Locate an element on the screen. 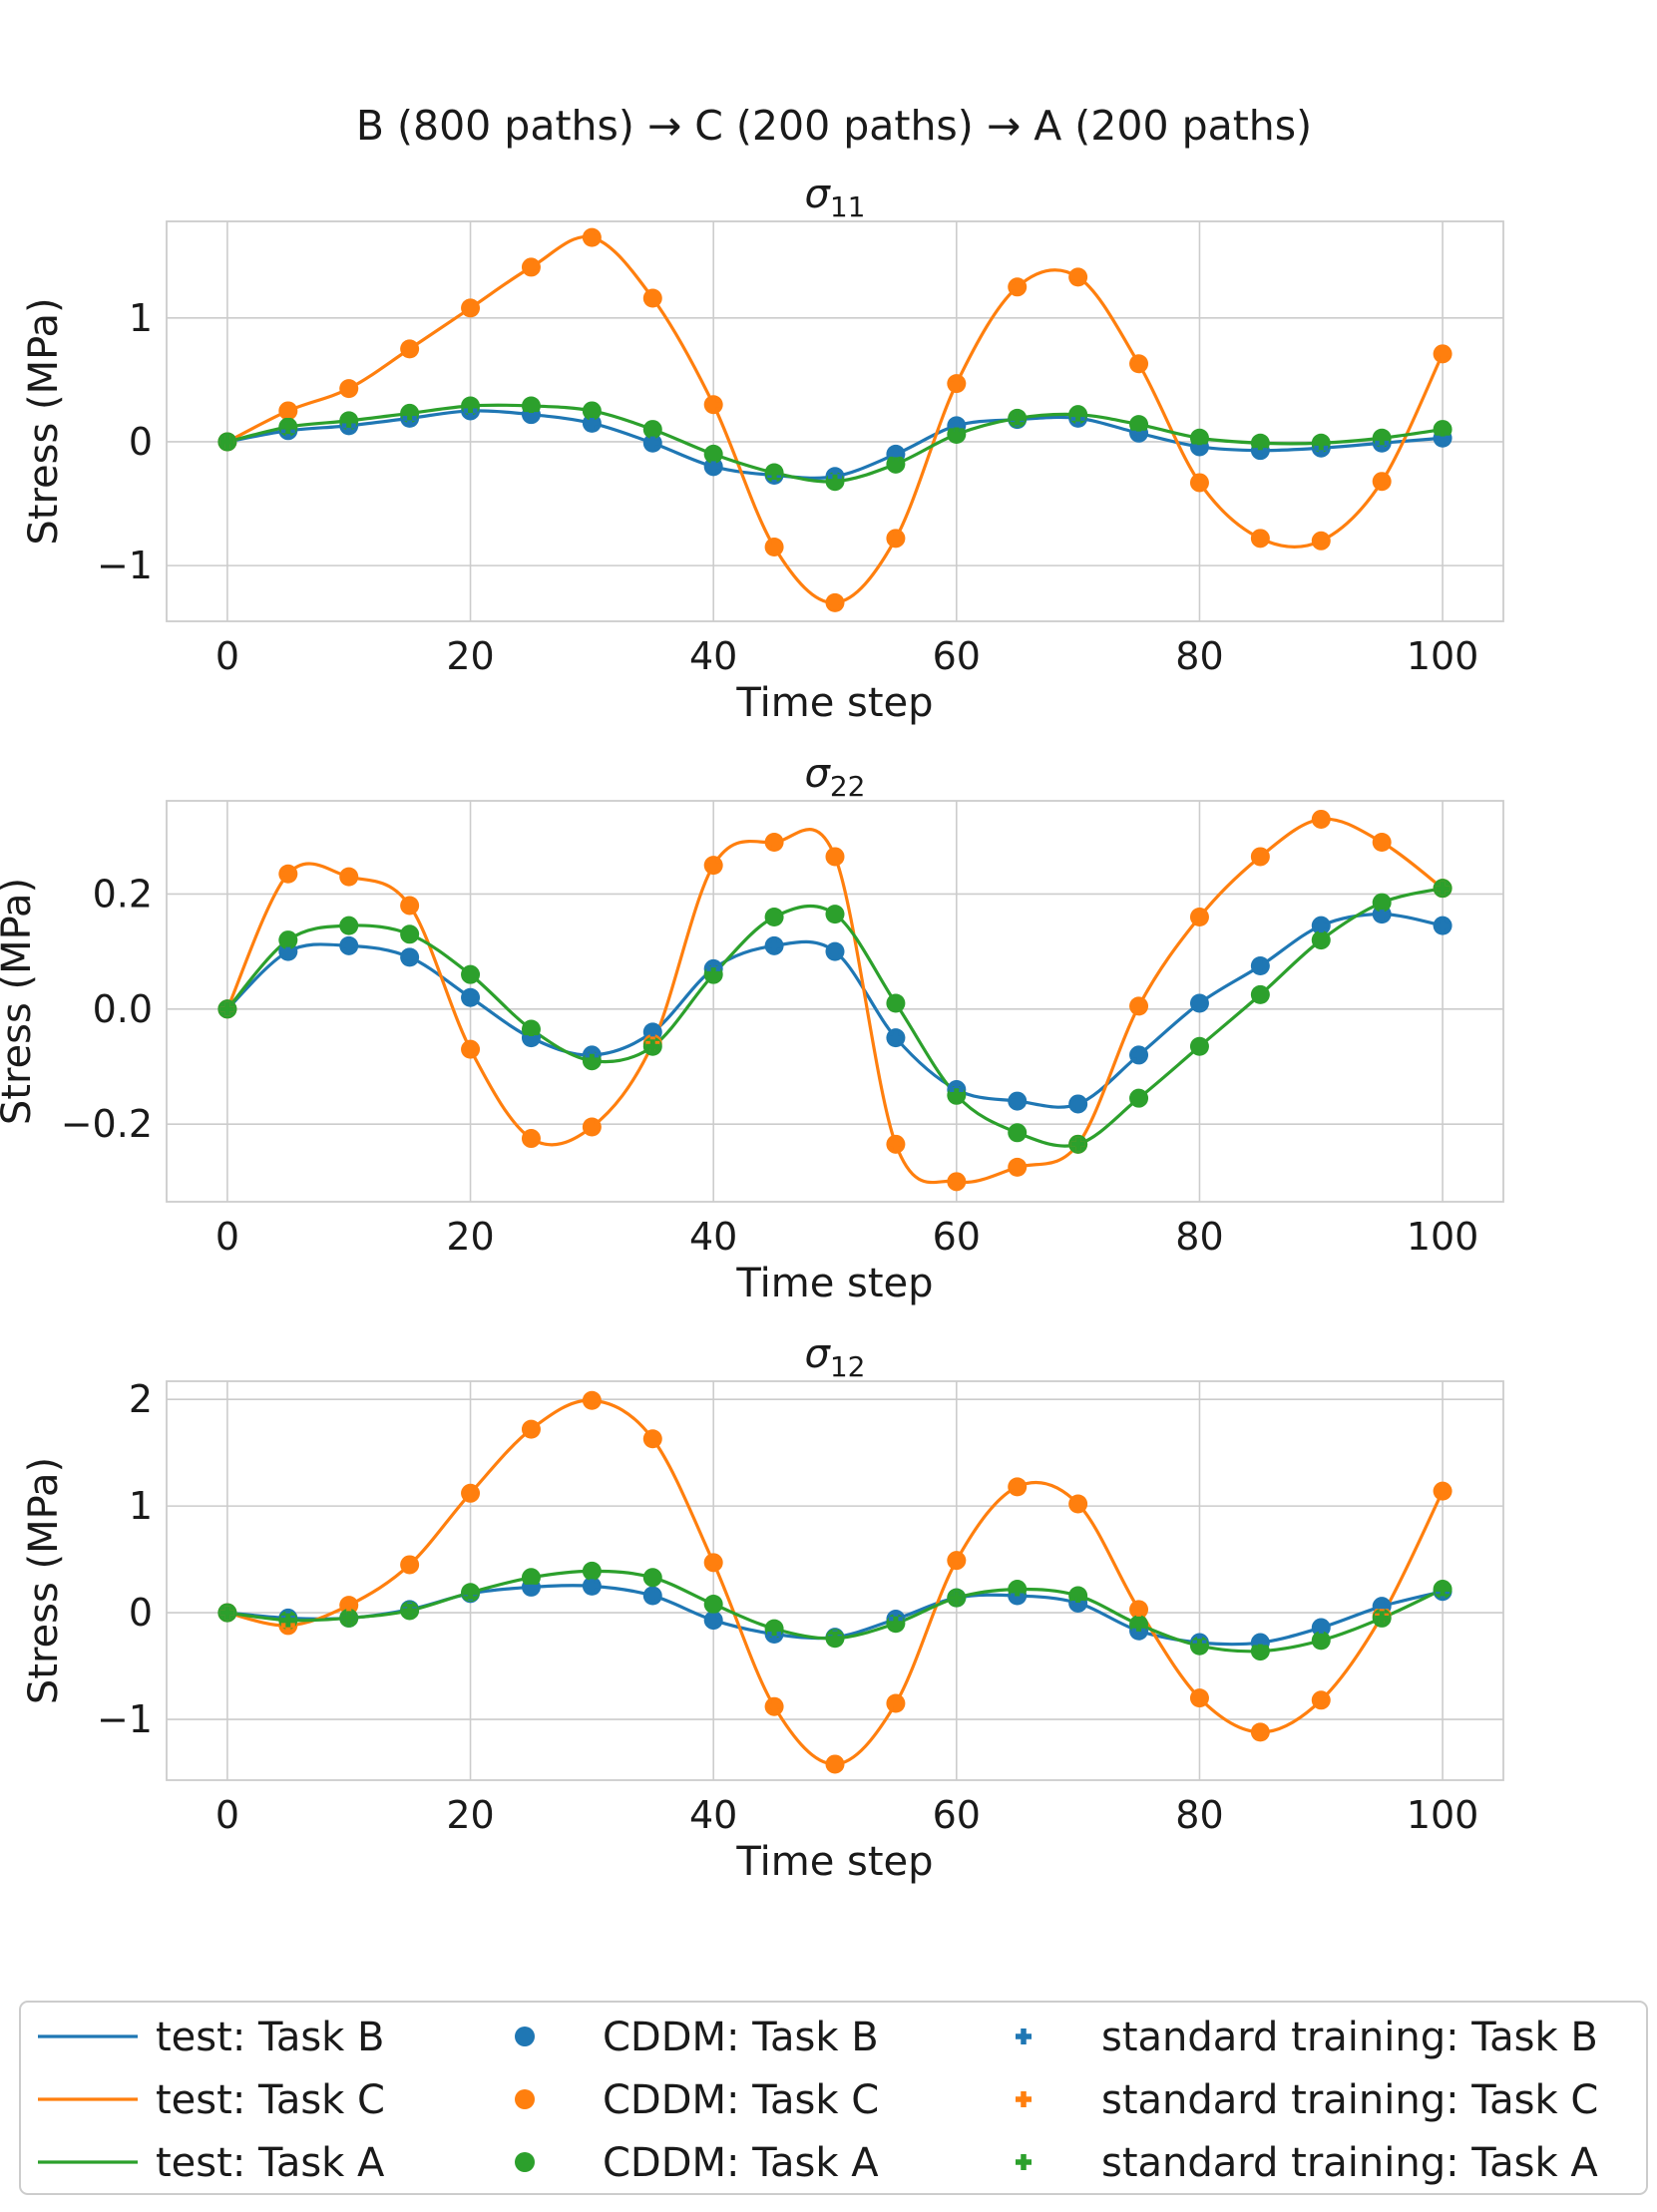 The image size is (1657, 2212). legend-entry-std-c: standard training: Task C is located at coordinates (1307, 2100).